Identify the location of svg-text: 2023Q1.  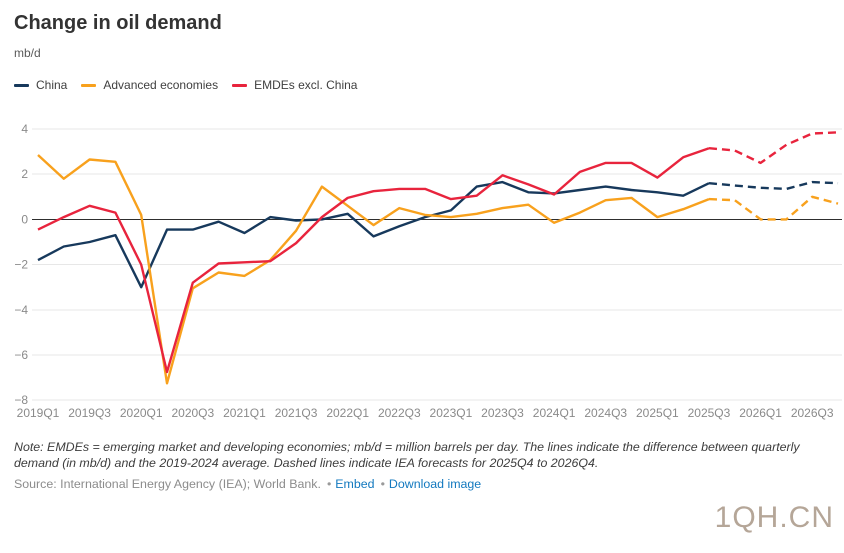
(451, 413).